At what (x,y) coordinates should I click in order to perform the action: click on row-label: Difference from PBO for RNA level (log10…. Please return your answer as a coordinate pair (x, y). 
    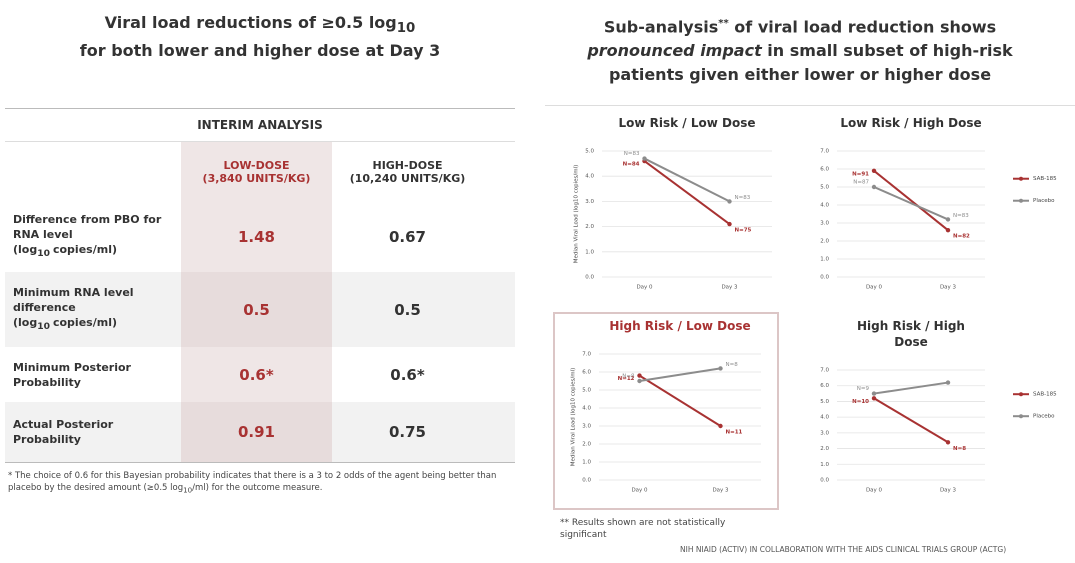
    Looking at the image, I should click on (93, 237).